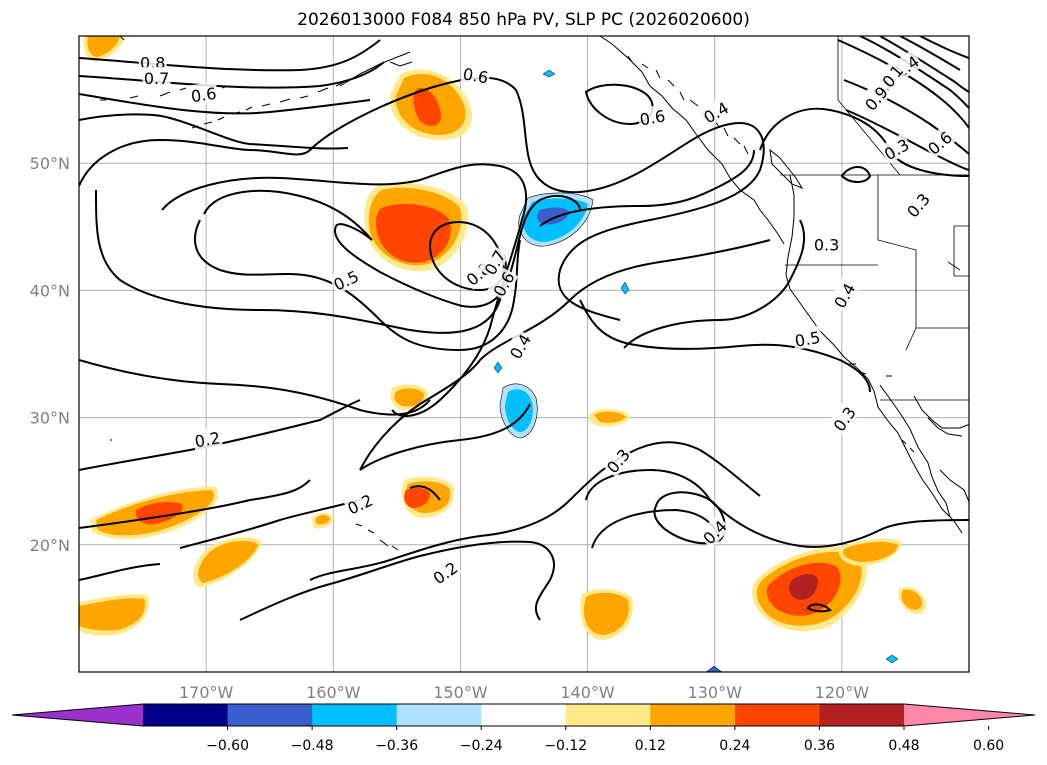 Image resolution: width=1047 pixels, height=765 pixels. Describe the element at coordinates (650, 746) in the screenshot. I see `colorbar-tick-label: 0.12` at that location.